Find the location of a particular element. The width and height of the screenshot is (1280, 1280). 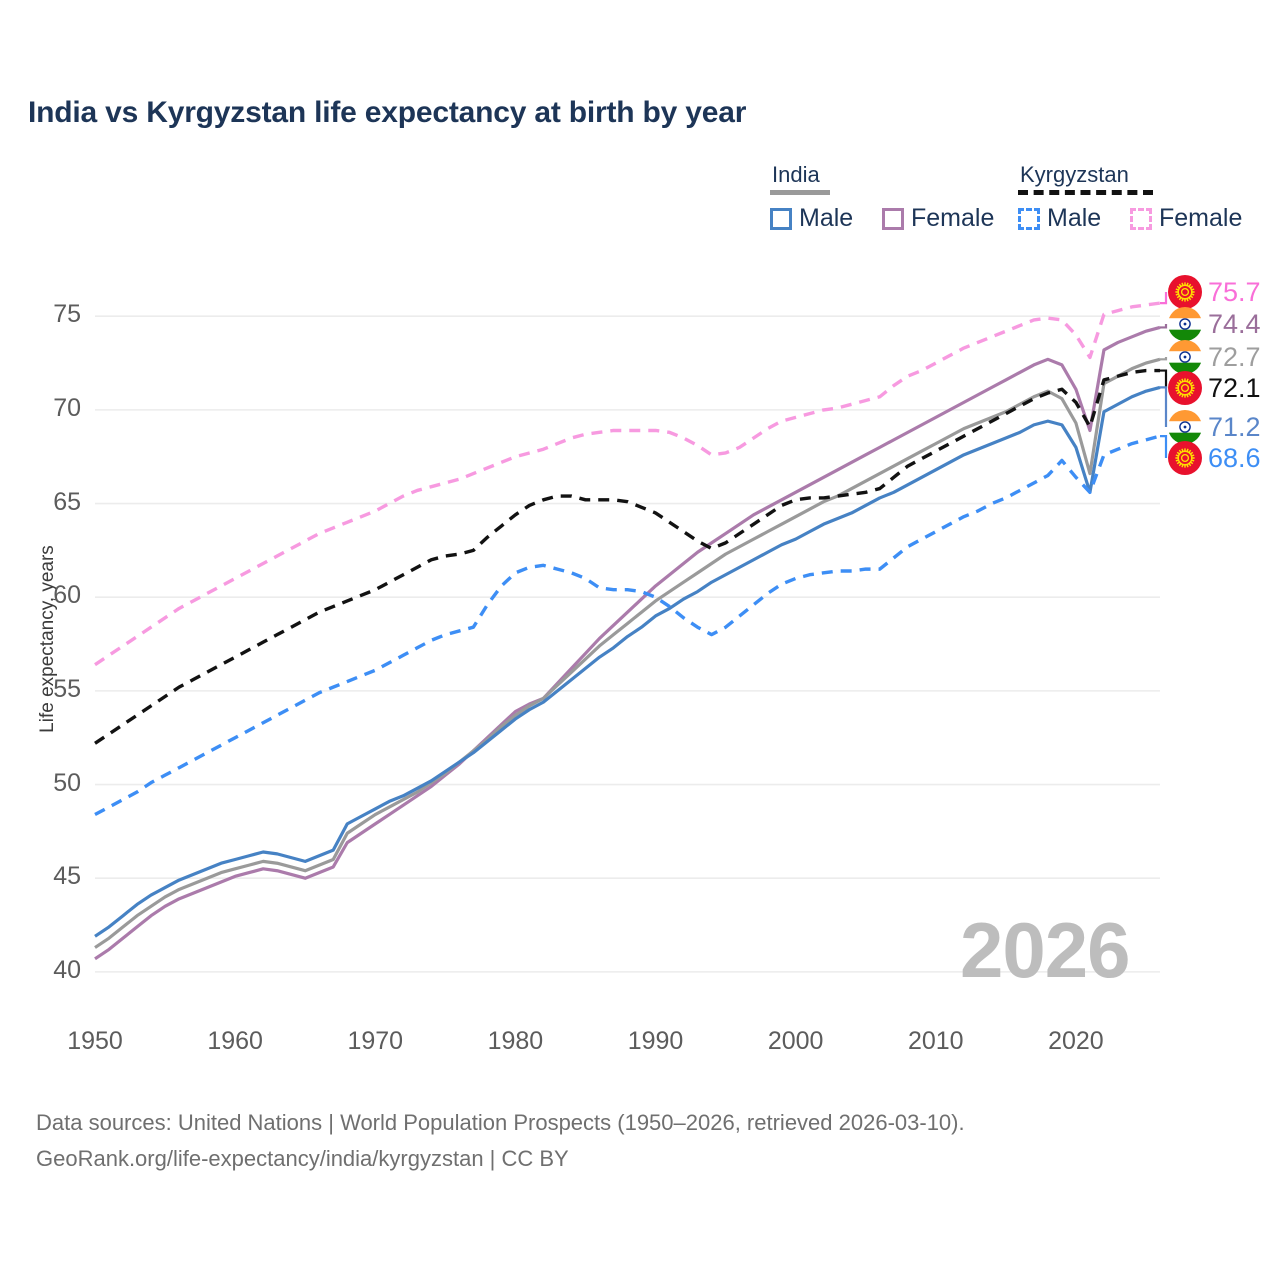

legend-swatch-india-male is located at coordinates (781, 218).